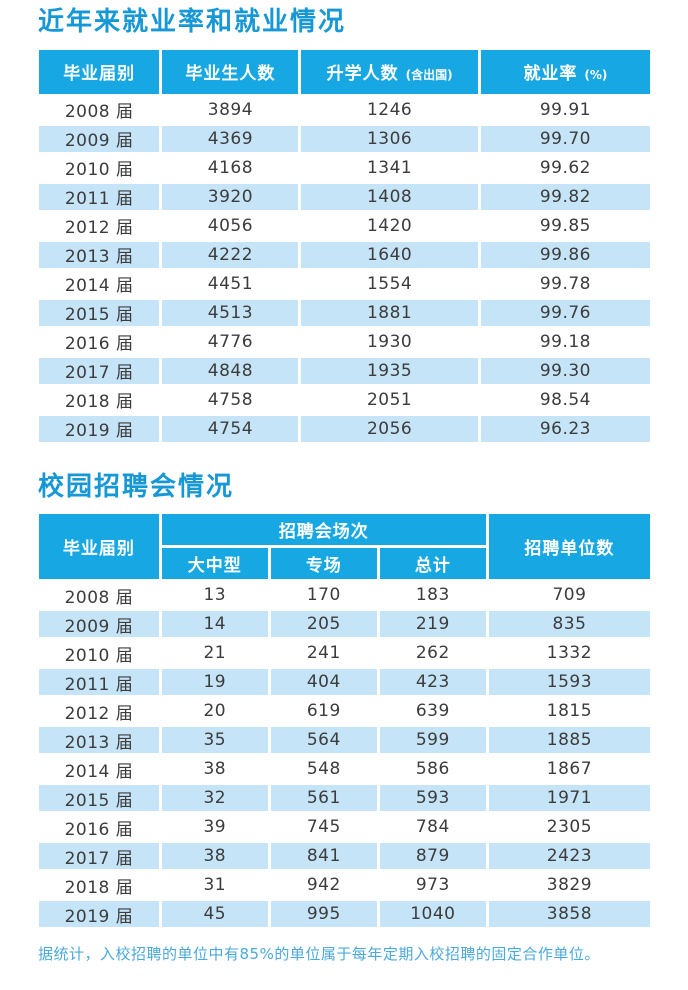  Describe the element at coordinates (432, 682) in the screenshot. I see `cell-value: 423` at that location.